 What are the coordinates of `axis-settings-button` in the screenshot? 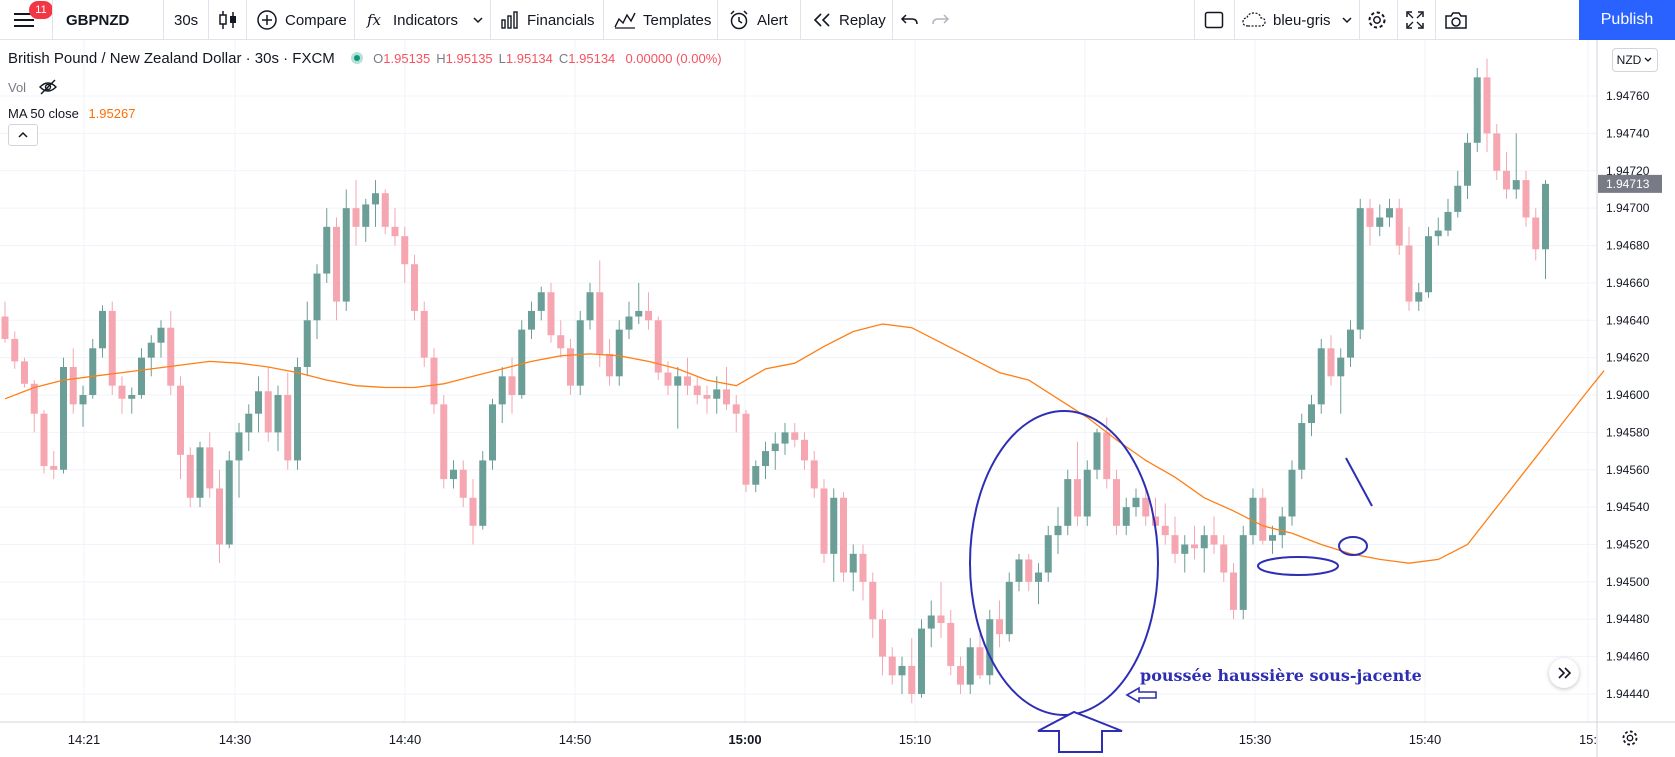 It's located at (1630, 740).